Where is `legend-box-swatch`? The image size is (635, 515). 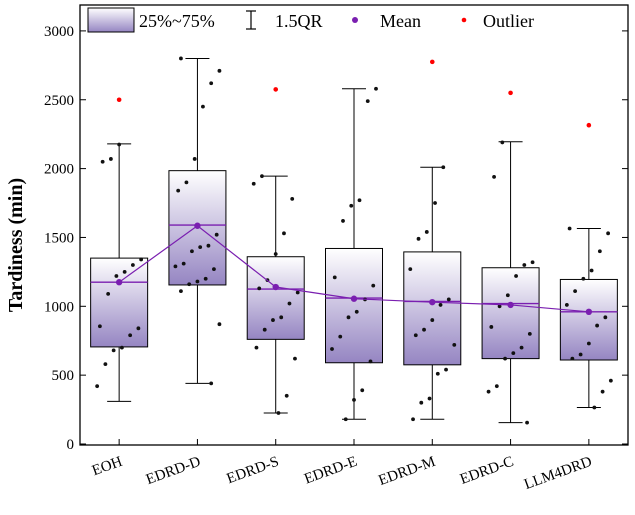
legend-box-swatch is located at coordinates (111, 20).